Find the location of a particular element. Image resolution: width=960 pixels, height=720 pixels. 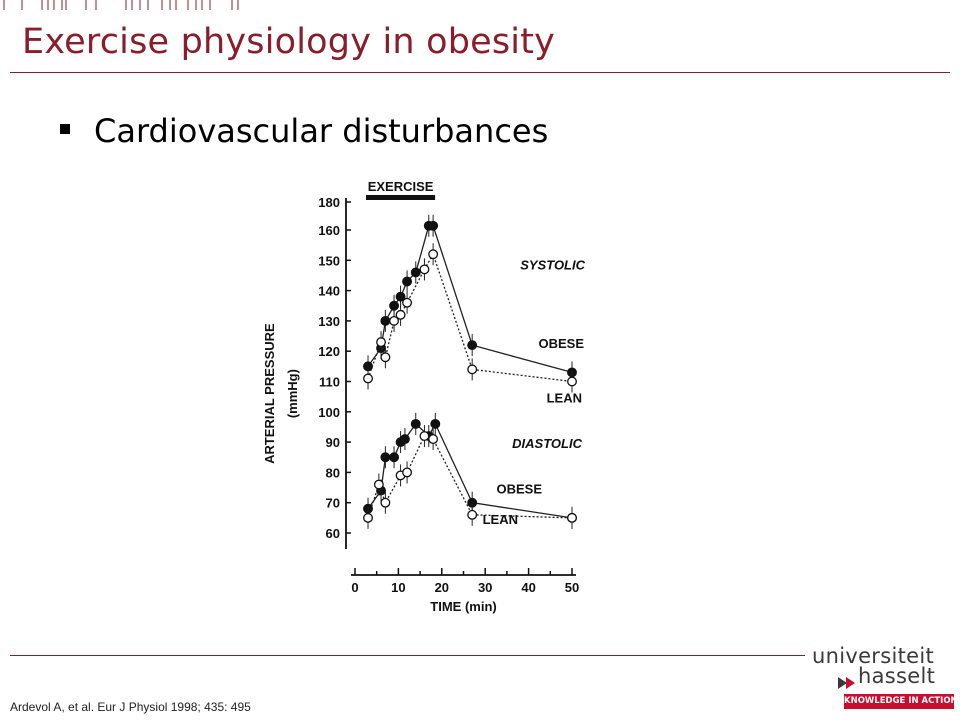

y-axis-unit: (mmHg) is located at coordinates (292, 393).